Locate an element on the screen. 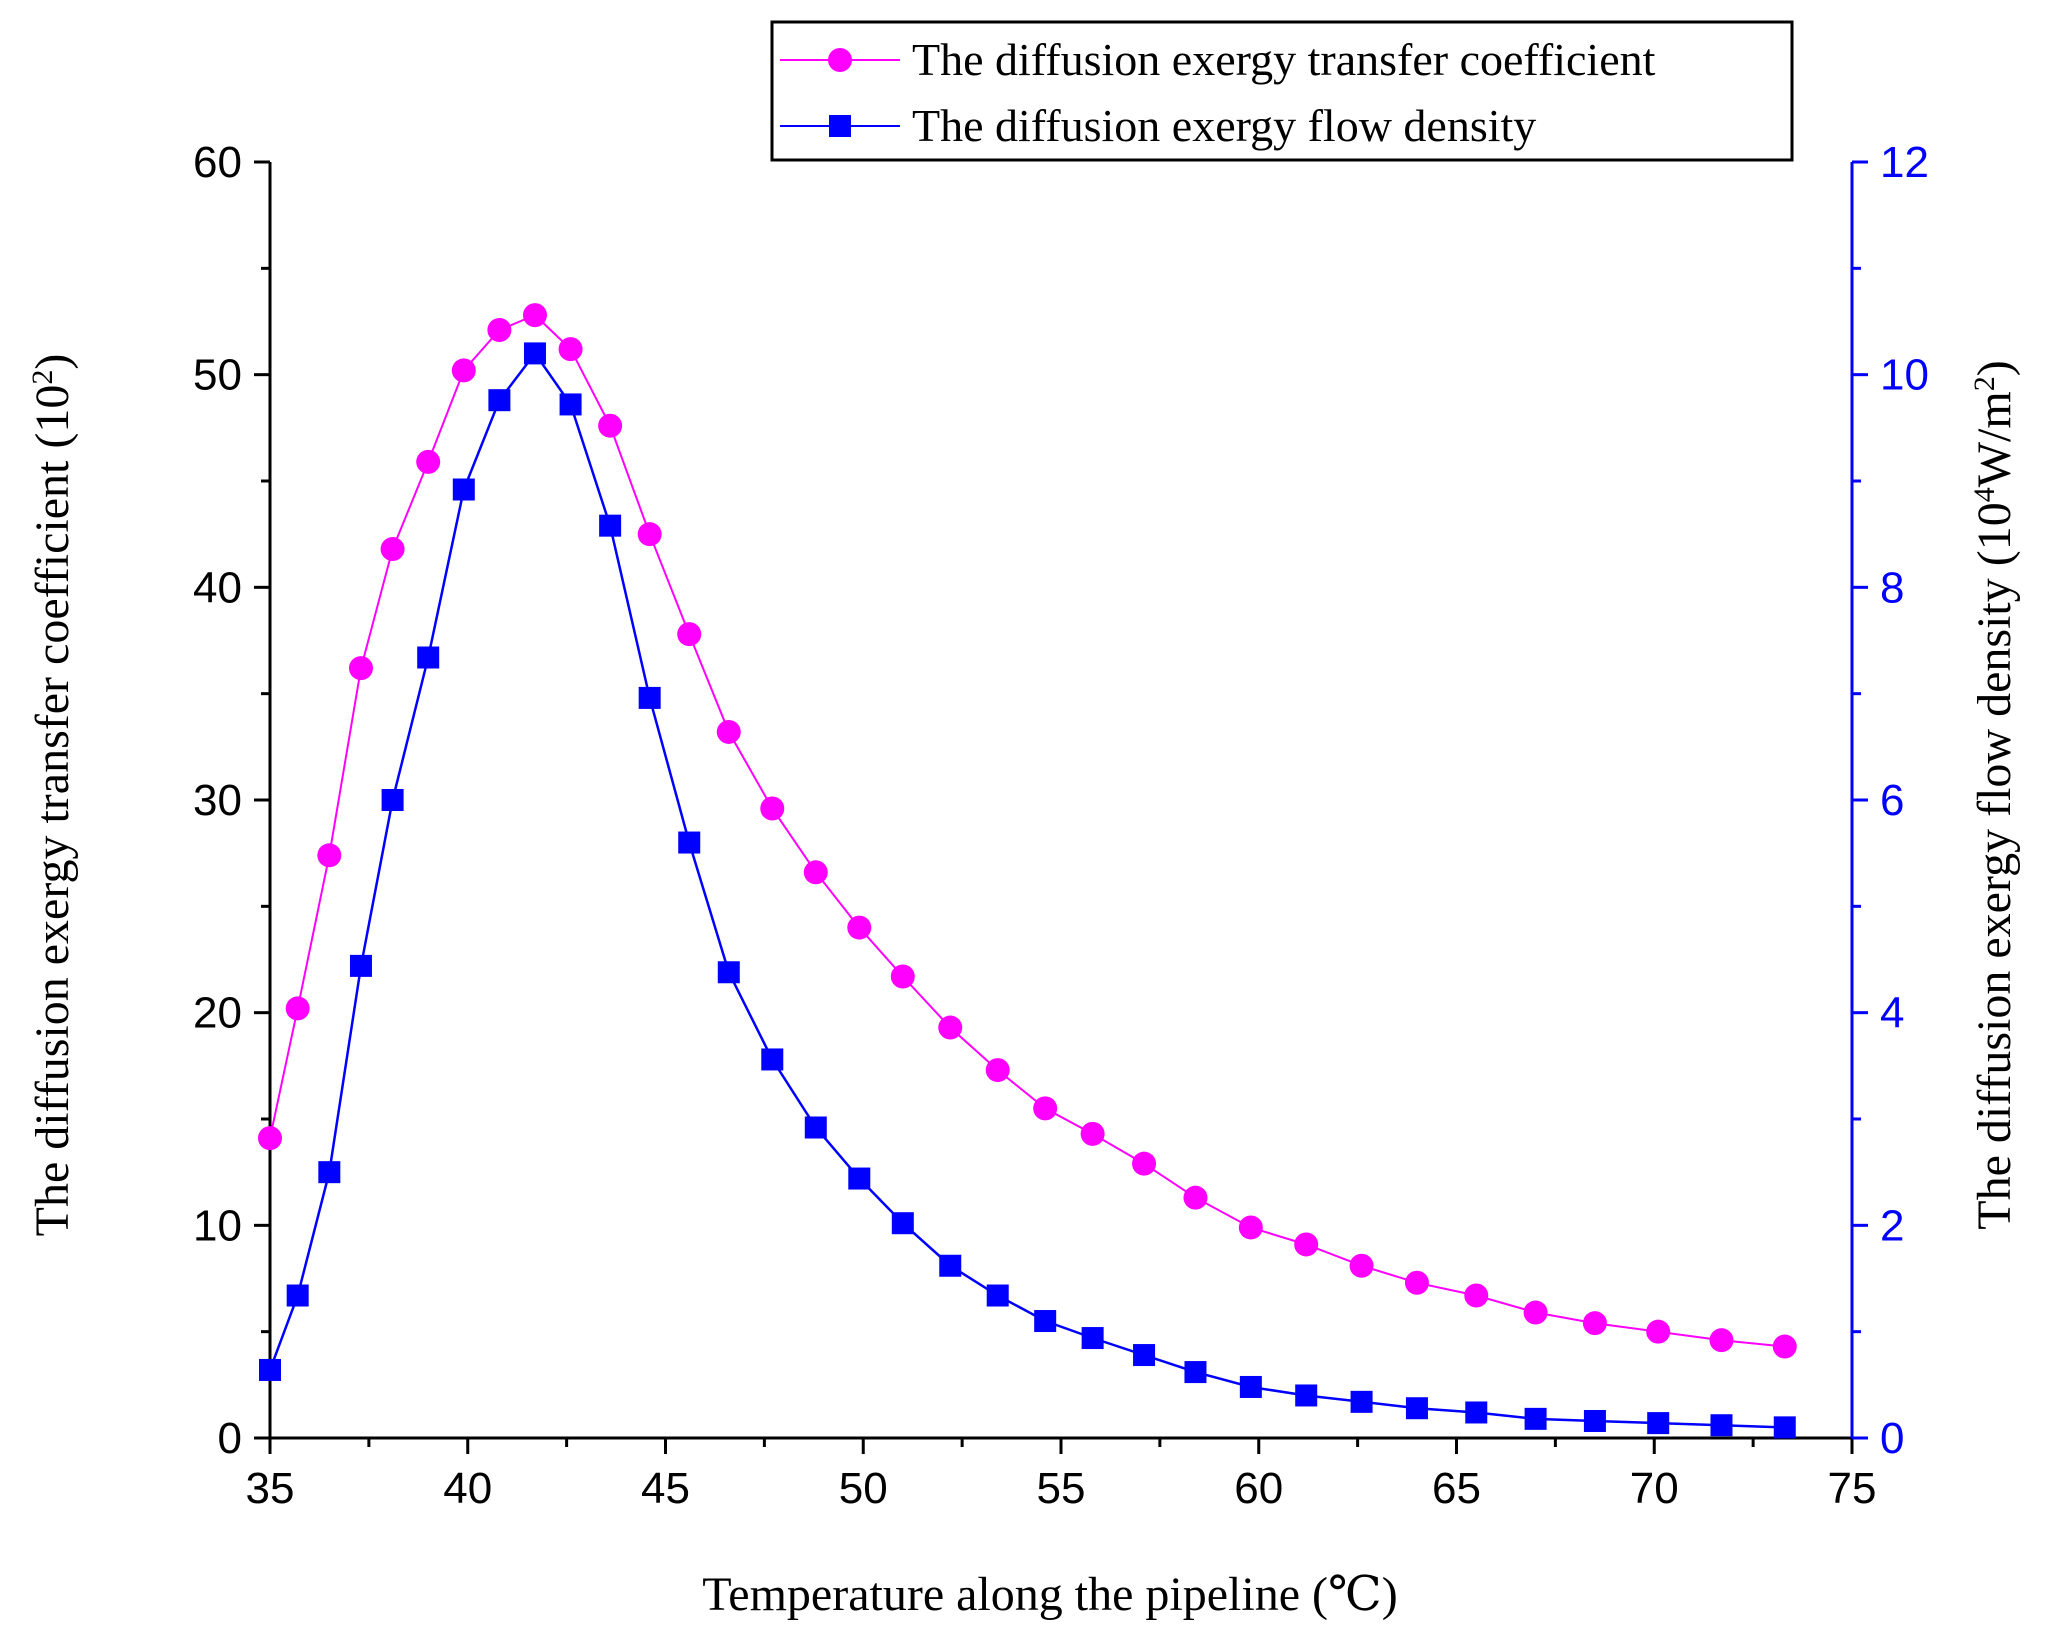  y-right-tick-label: 6 is located at coordinates (1892, 800).